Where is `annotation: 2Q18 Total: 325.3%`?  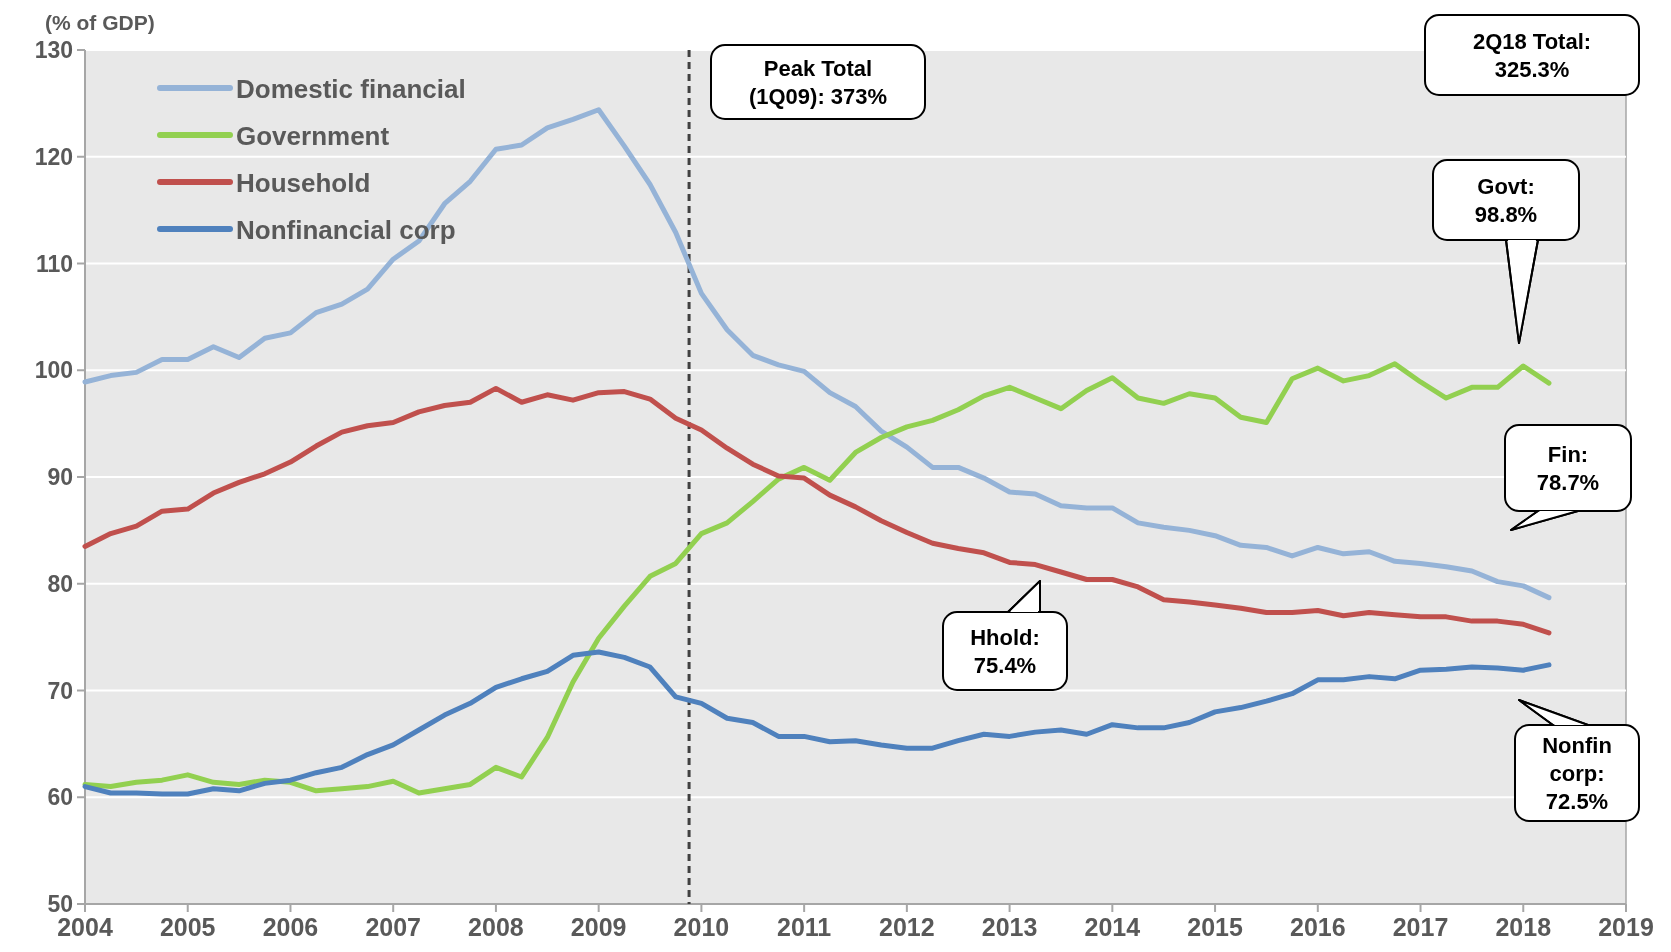
annotation: 2Q18 Total: 325.3% is located at coordinates (1532, 55).